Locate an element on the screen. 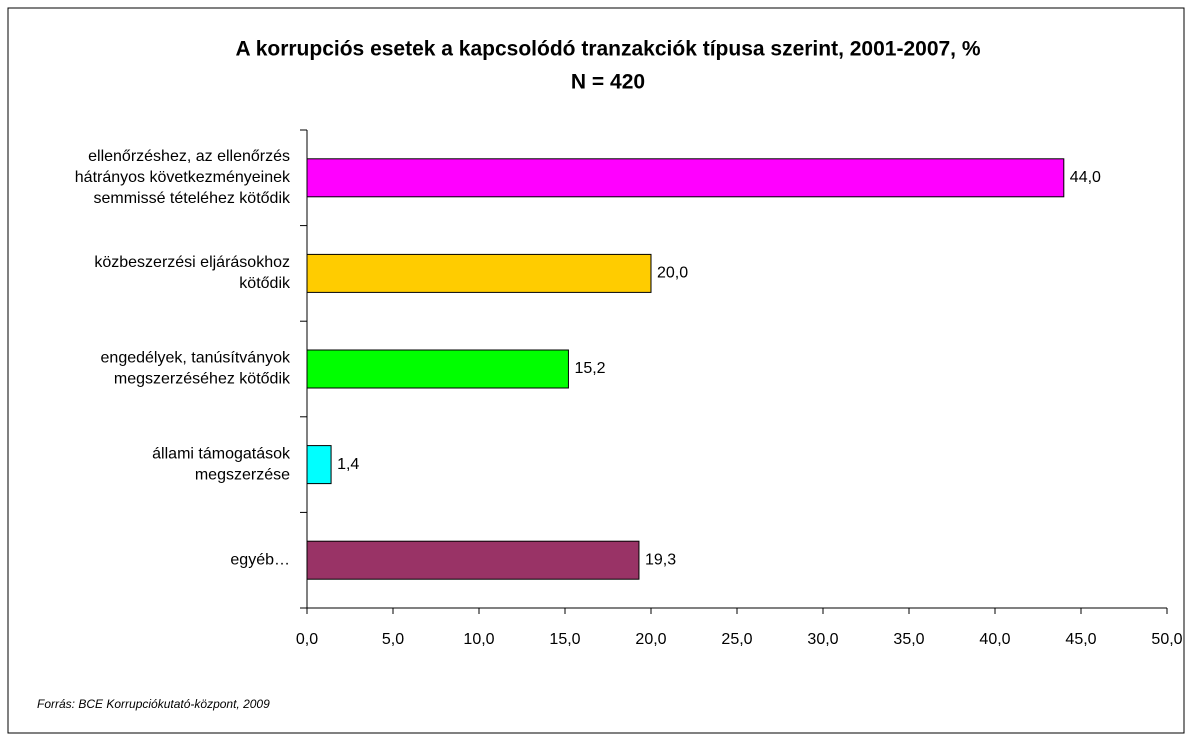  x-tick-label: 25,0 is located at coordinates (736, 639).